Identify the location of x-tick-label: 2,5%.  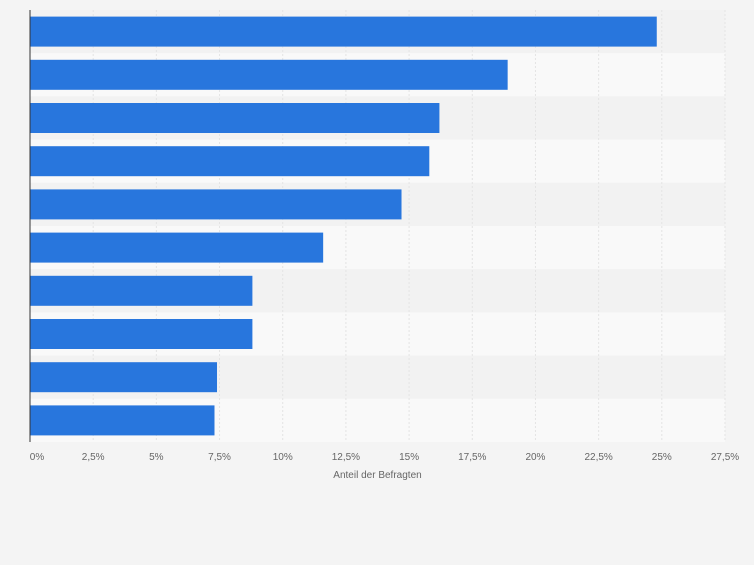
(93, 457).